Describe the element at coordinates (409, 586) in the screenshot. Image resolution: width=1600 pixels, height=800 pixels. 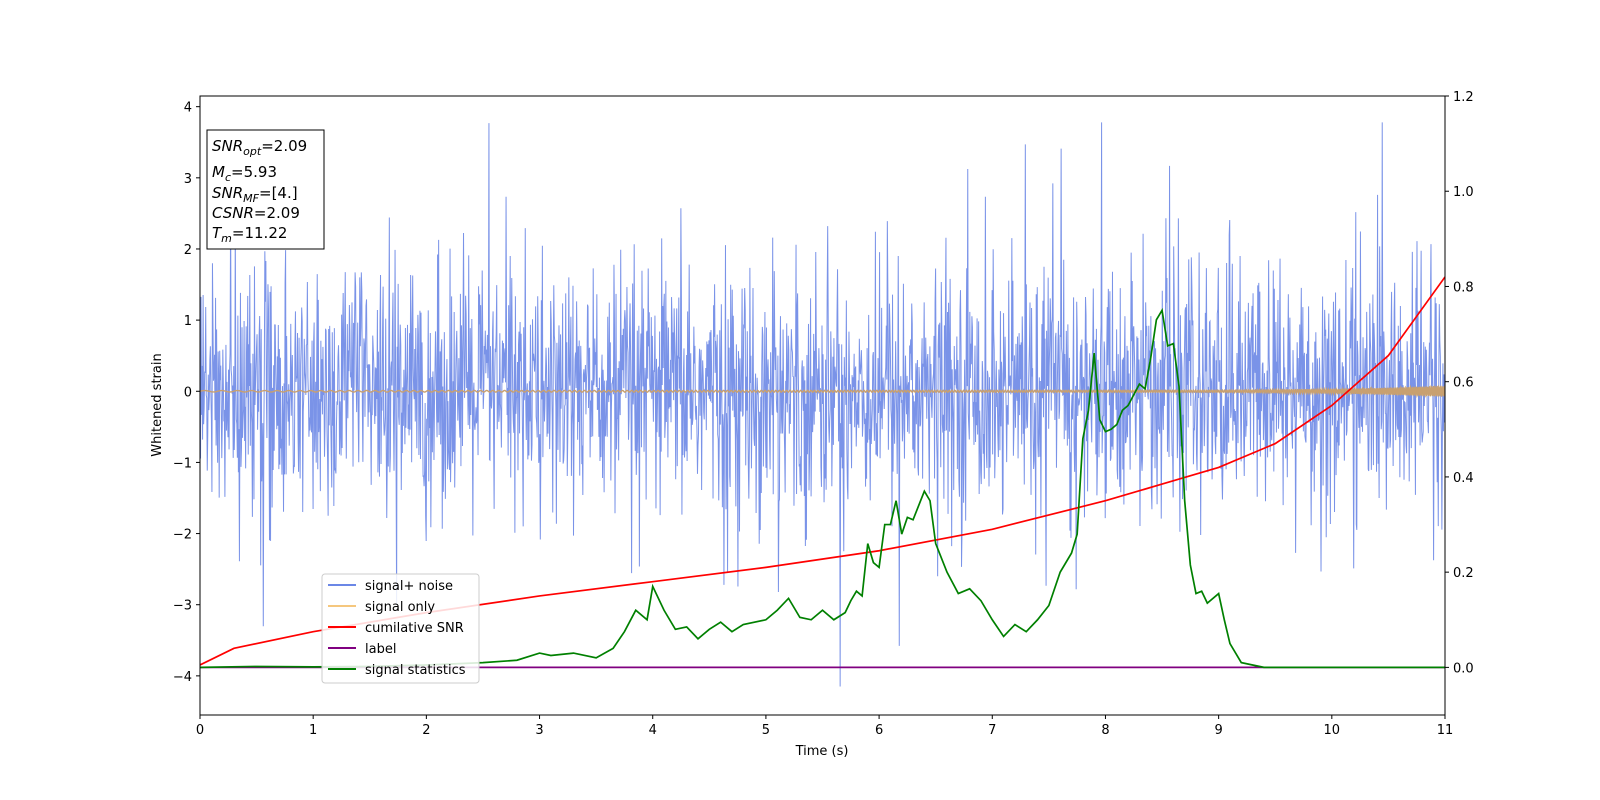
I see `legend-label: signal+ noise` at that location.